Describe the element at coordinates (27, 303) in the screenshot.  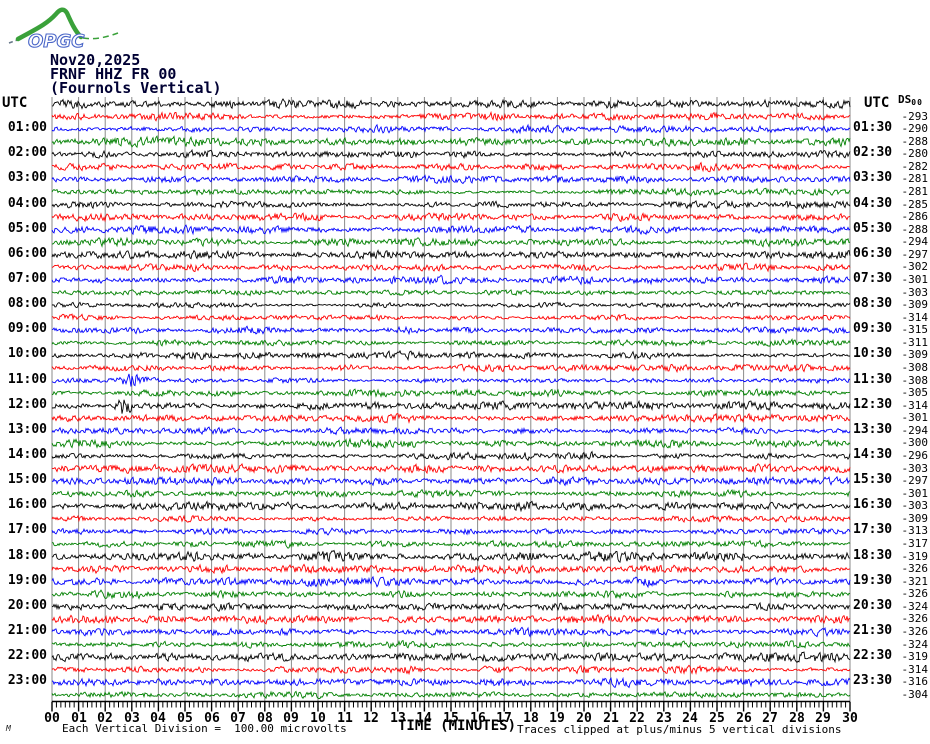
I see `left-time-label: 08:00` at that location.